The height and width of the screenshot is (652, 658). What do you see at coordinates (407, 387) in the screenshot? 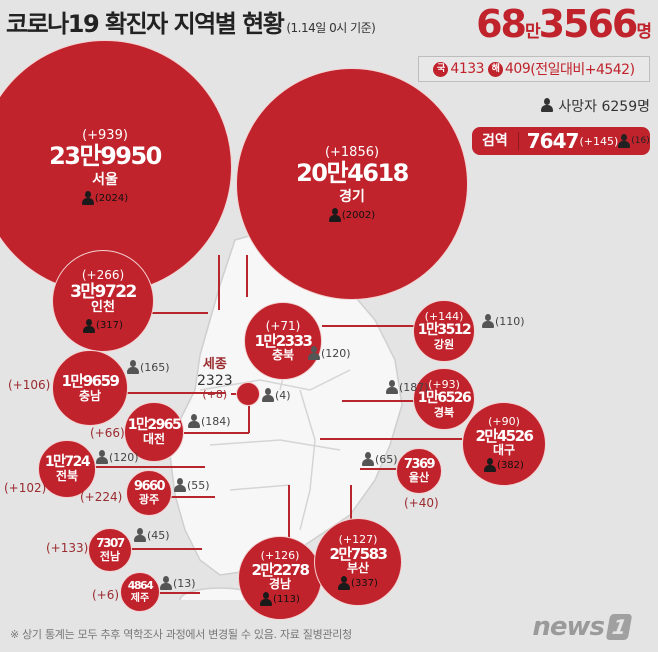
I see `region-deaths-gyeongbuk: (187)` at bounding box center [407, 387].